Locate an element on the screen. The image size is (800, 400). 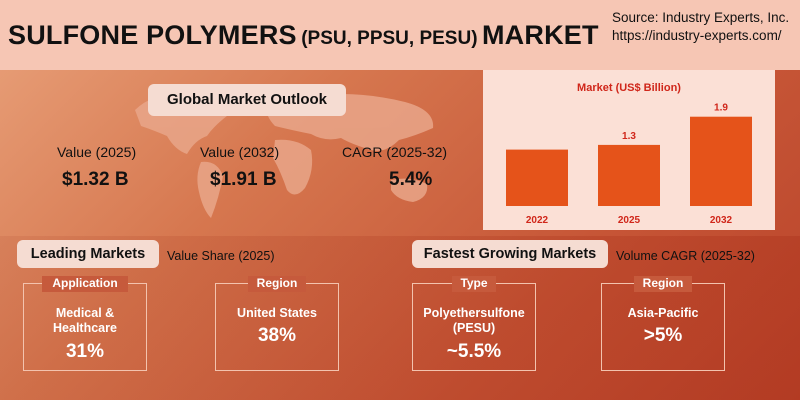
type-box-value: ~5.5% is located at coordinates (474, 351).